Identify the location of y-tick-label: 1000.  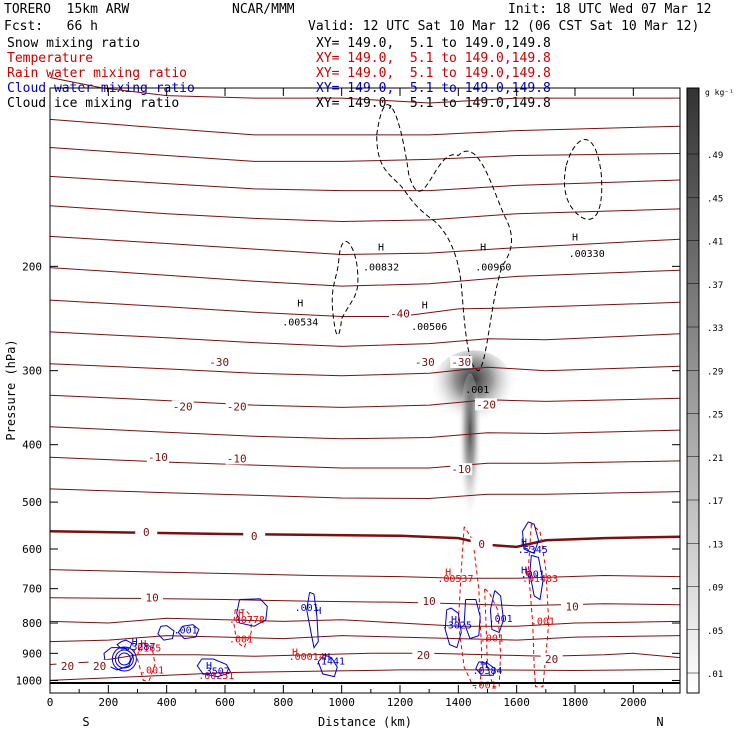
(29, 680).